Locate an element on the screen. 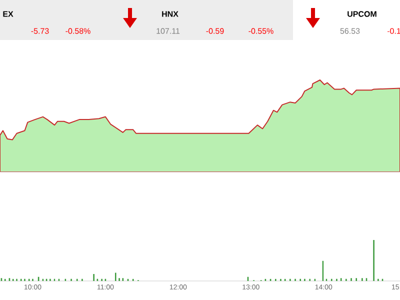 The height and width of the screenshot is (300, 400). text: -0.58% is located at coordinates (78, 31).